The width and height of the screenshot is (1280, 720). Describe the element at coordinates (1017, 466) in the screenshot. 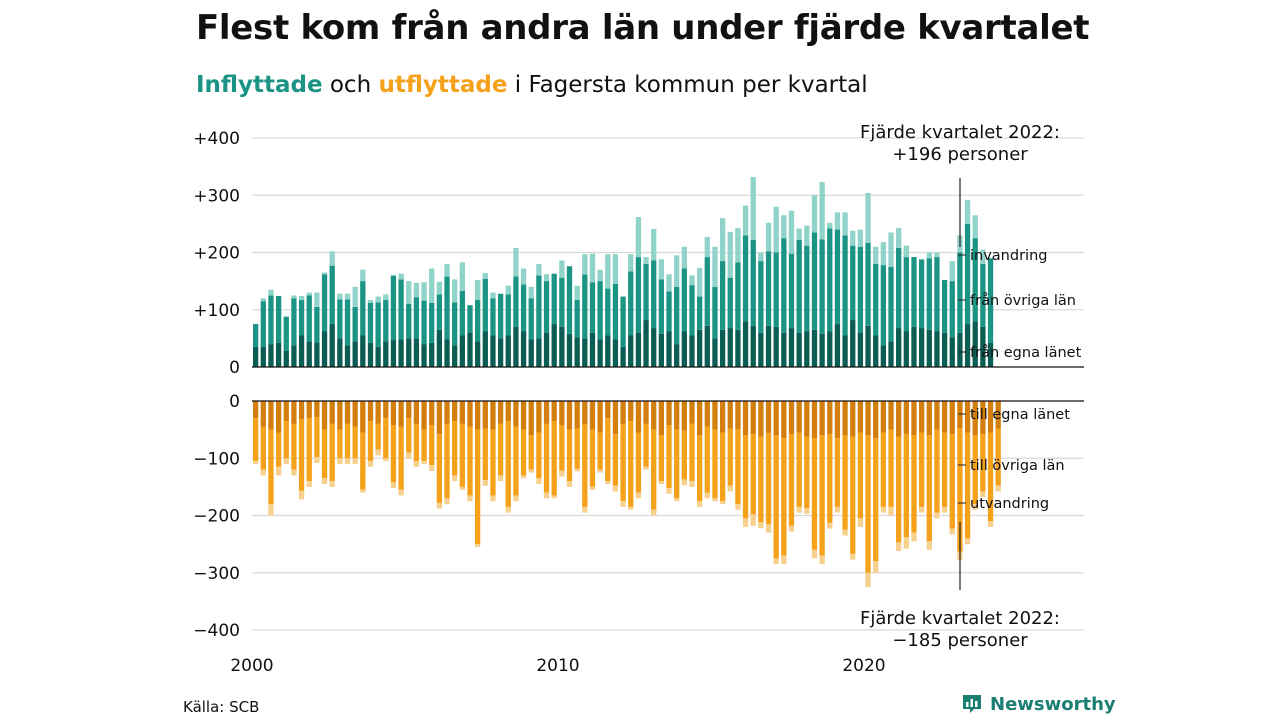

I see `series-label: till övriga län` at that location.